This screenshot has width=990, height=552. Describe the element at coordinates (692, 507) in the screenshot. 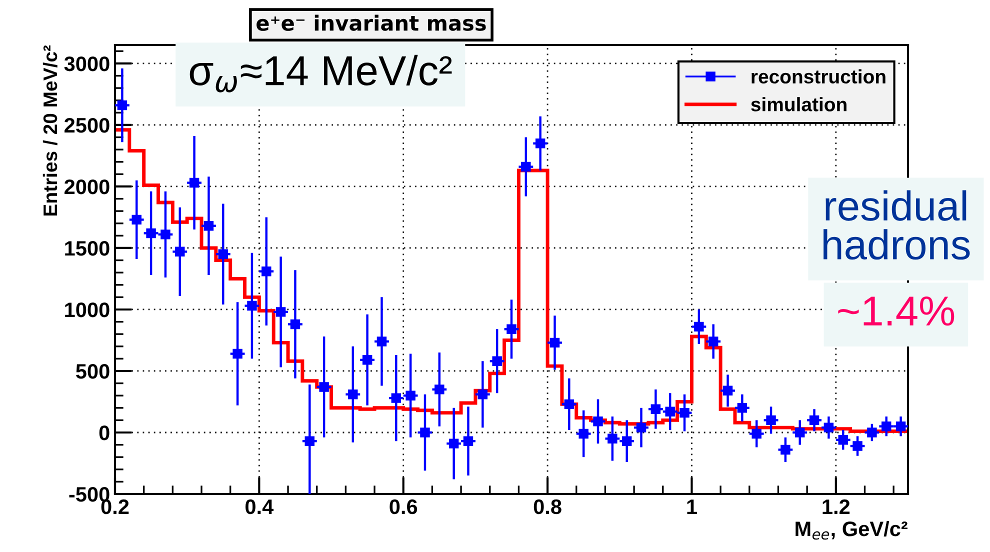

I see `x-tick-label: 1` at that location.